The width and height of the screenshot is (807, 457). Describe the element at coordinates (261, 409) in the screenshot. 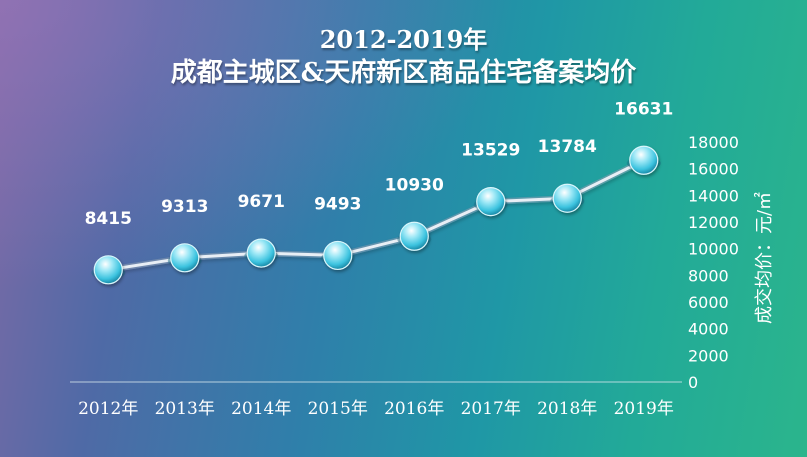

I see `x-tick-label: 2014年` at that location.